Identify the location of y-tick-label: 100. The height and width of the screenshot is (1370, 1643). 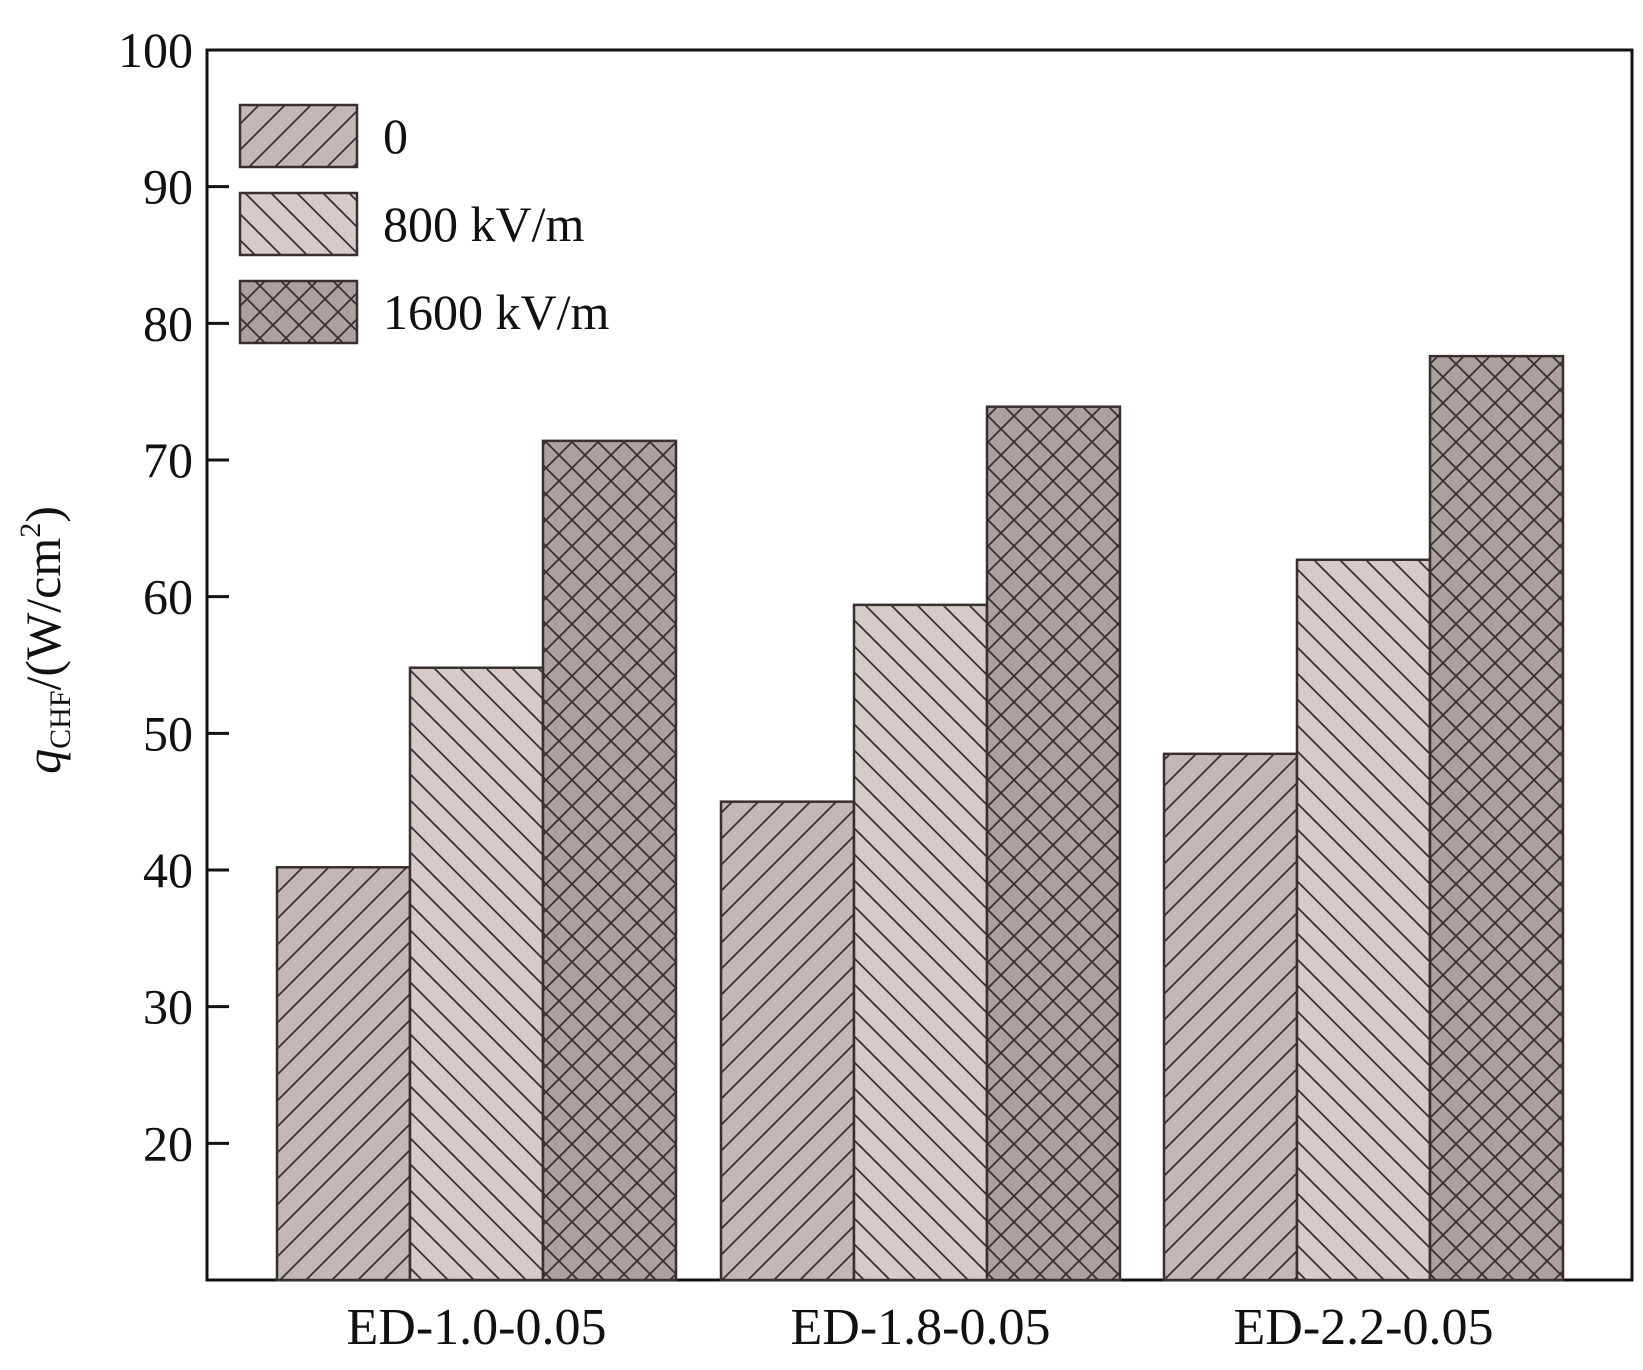
(155, 50).